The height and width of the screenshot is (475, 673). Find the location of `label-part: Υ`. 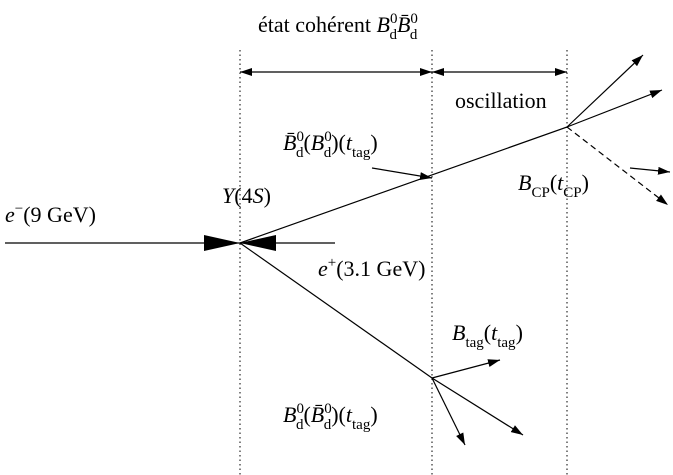

label-part: Υ is located at coordinates (229, 195).